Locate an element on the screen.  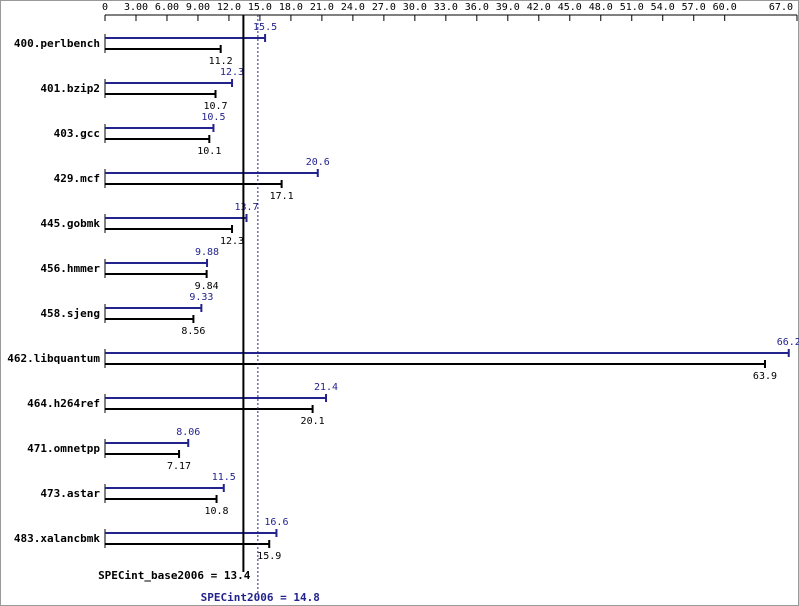
x-tick-label: 54.0 is located at coordinates (663, 7).